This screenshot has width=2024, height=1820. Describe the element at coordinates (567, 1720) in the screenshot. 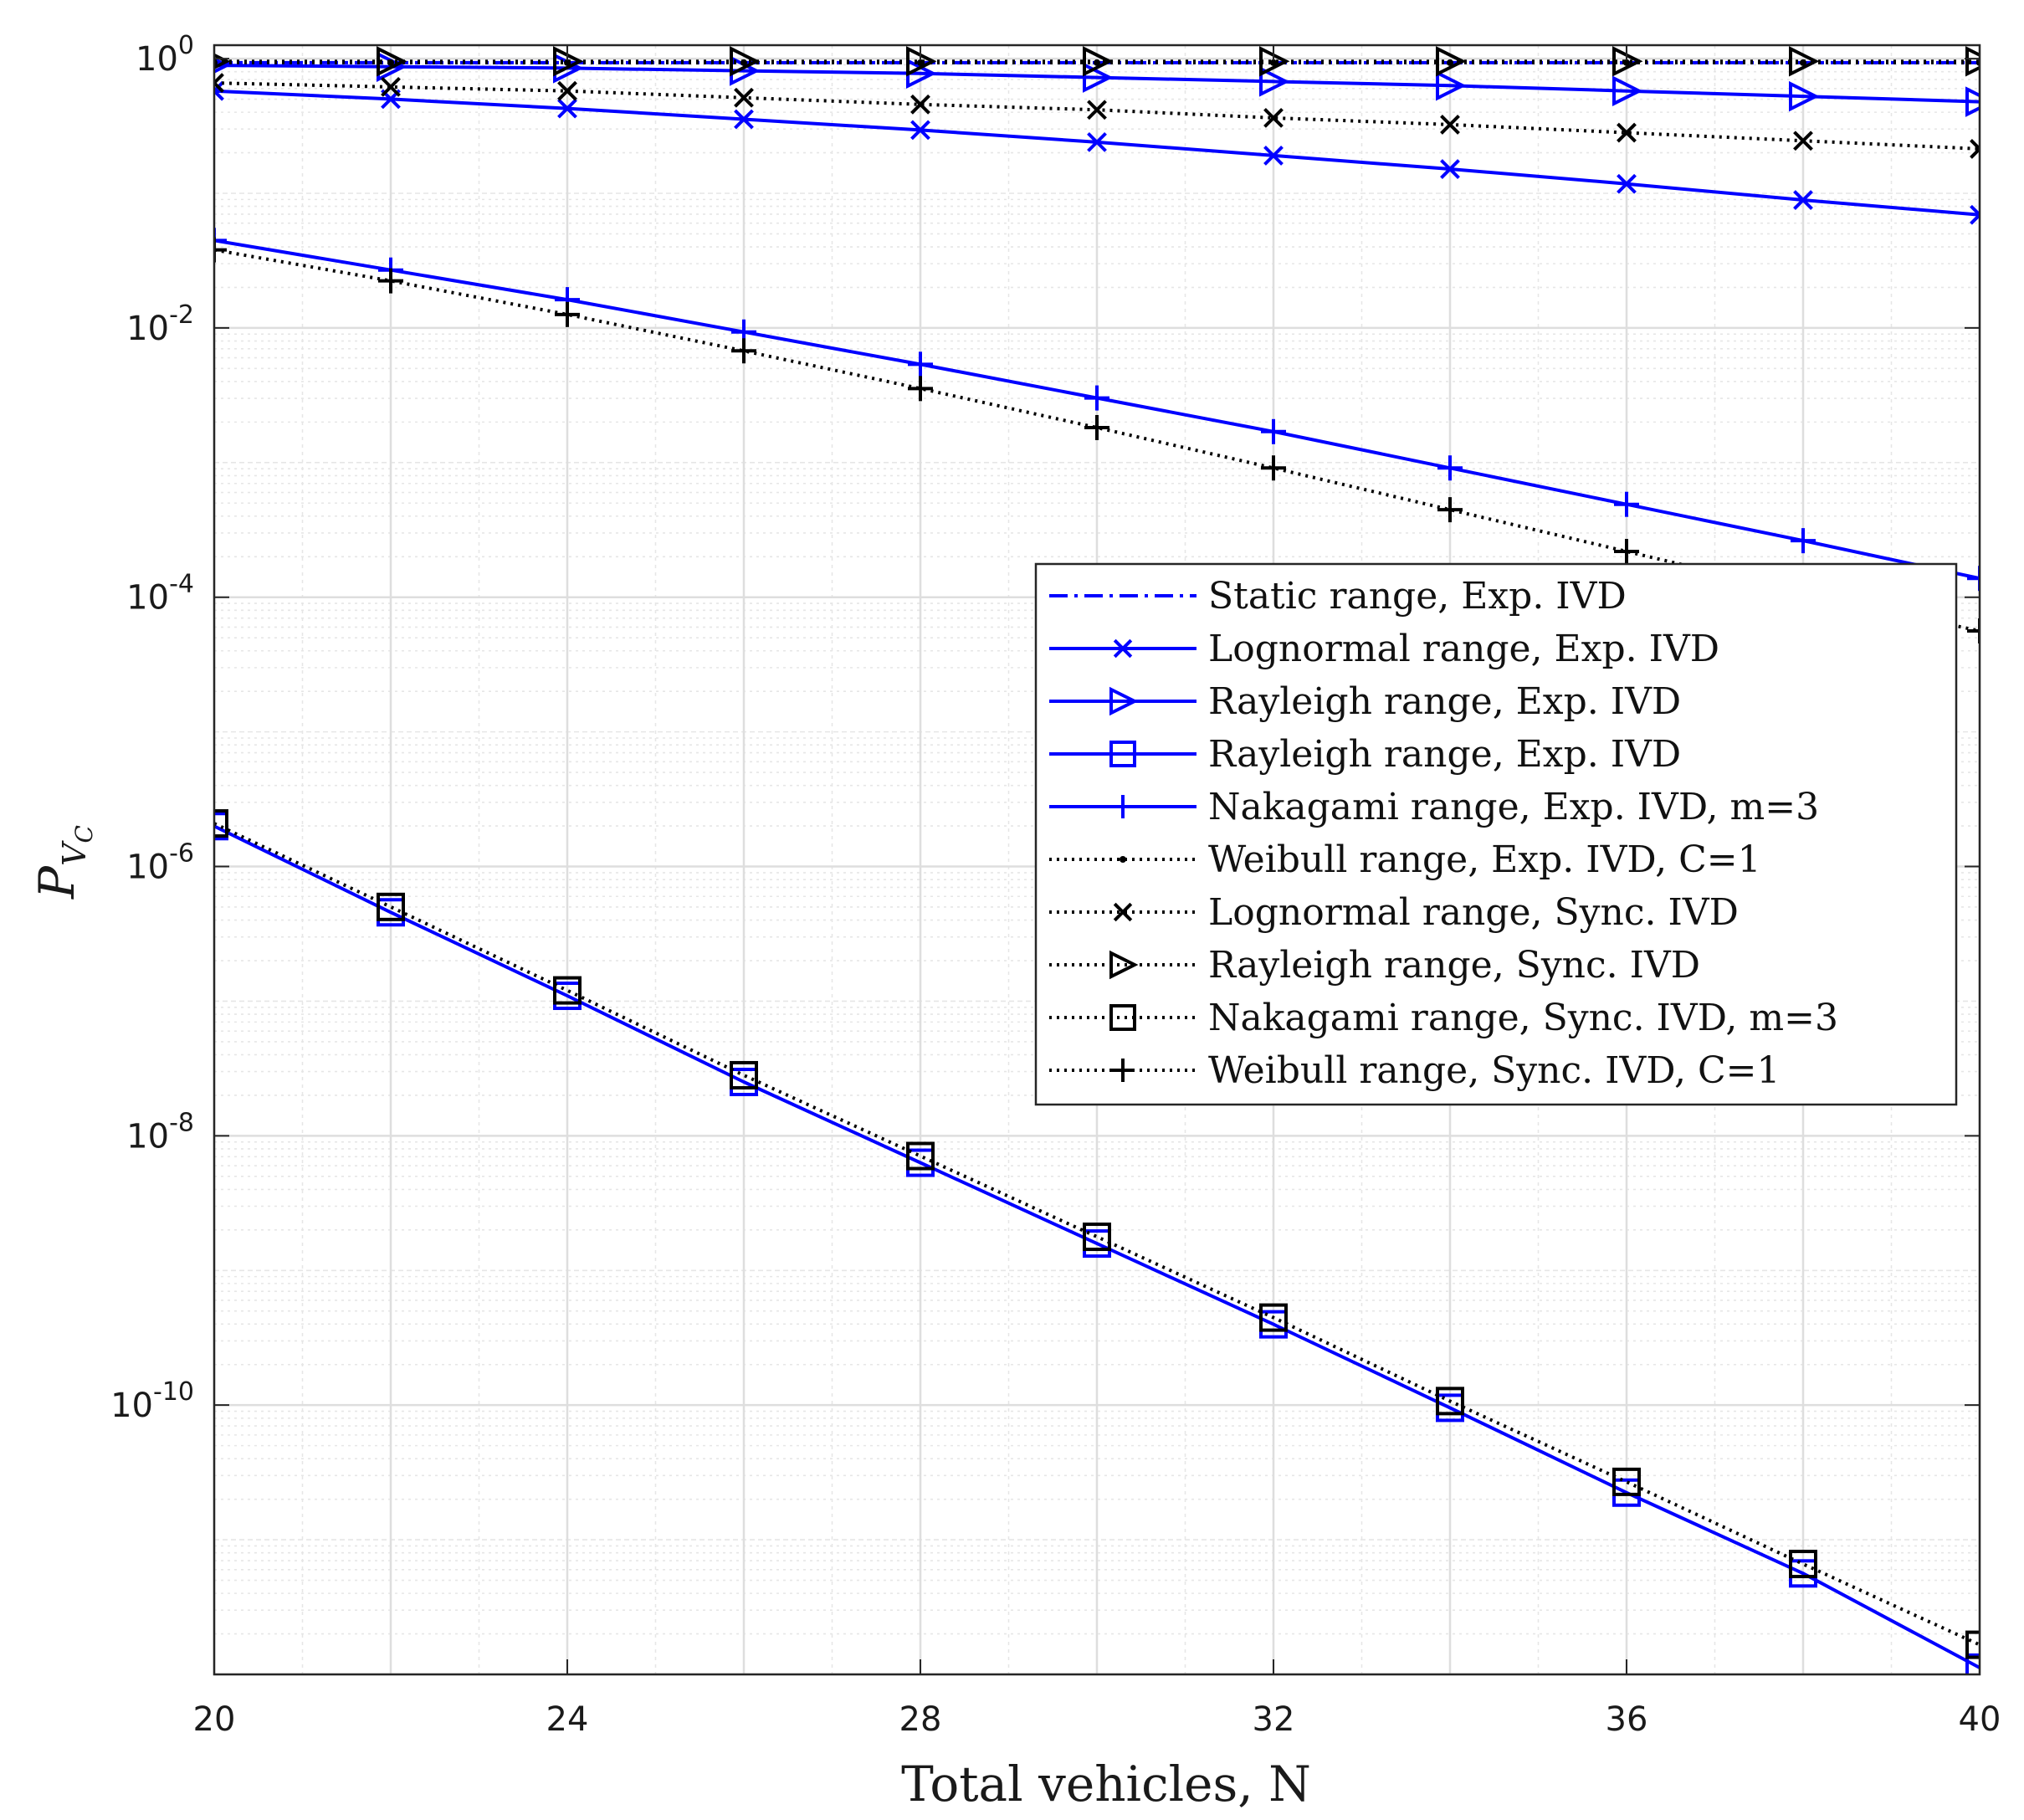

I see `x-tick-label: 24` at that location.